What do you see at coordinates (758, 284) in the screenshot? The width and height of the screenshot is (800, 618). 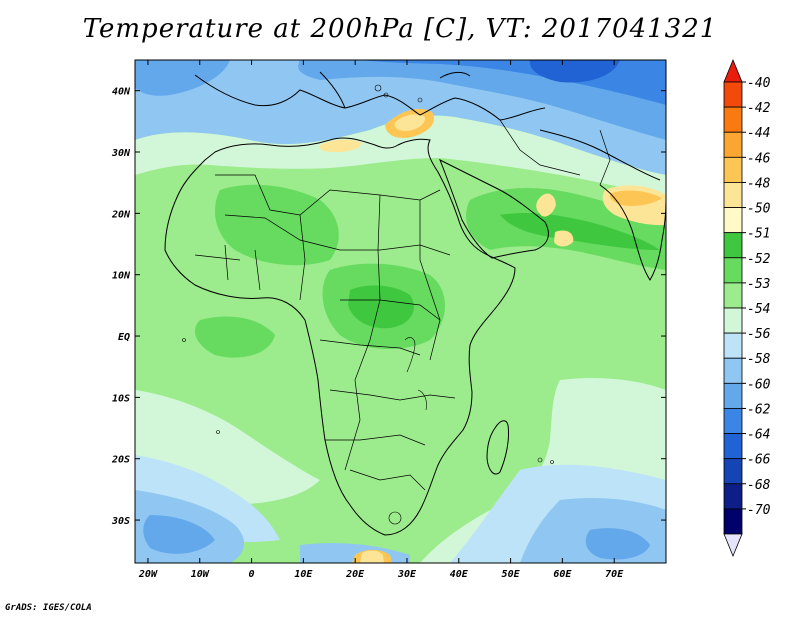 I see `colorbar-label: -53` at bounding box center [758, 284].